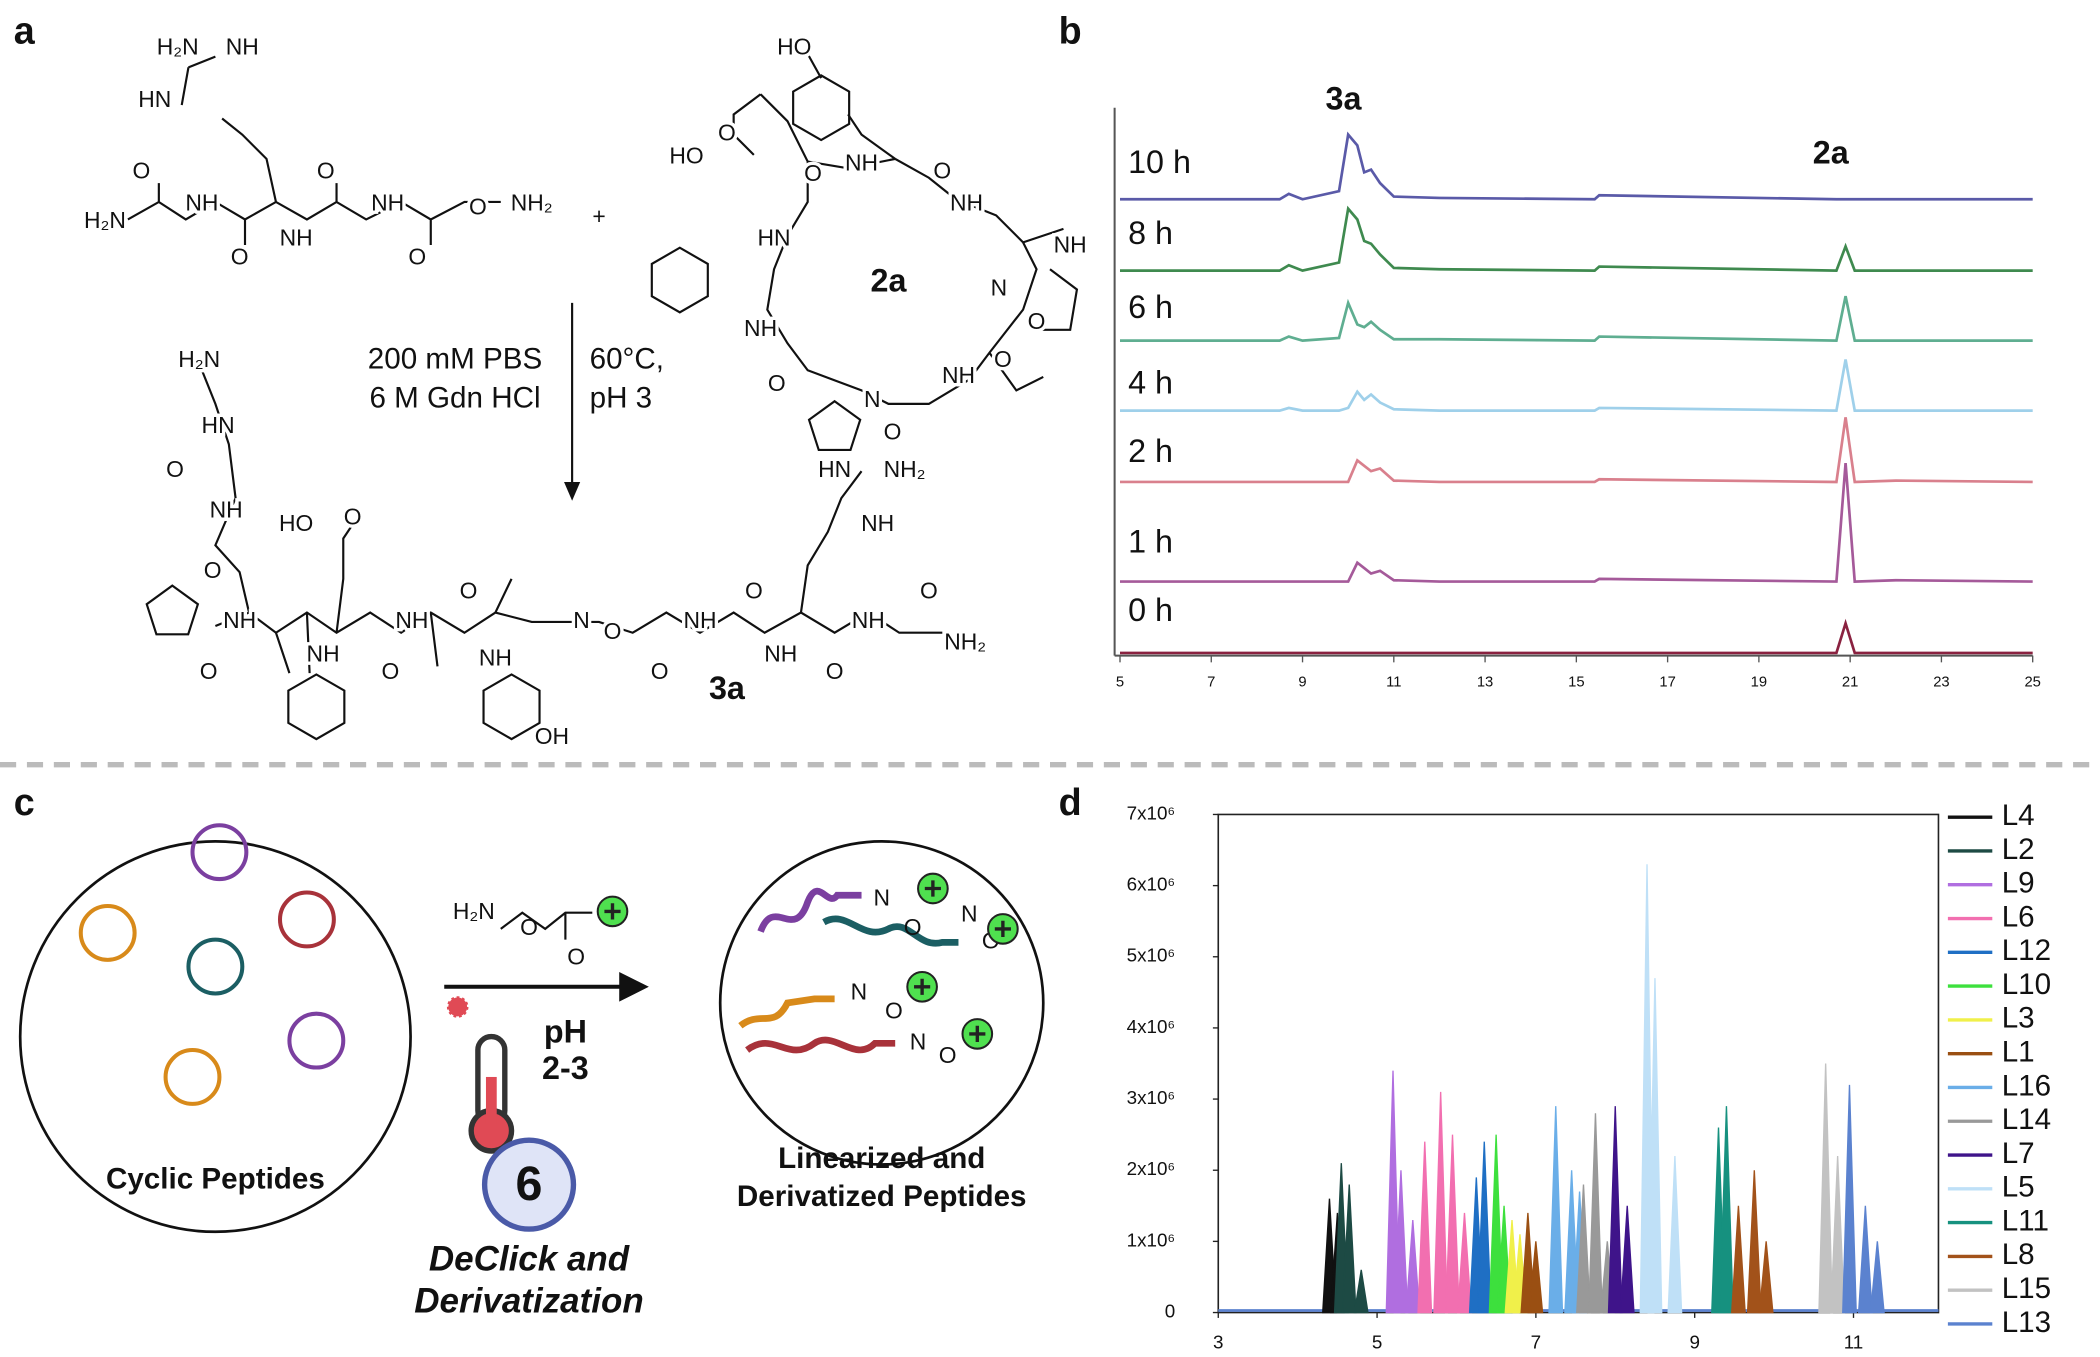 This screenshot has width=2100, height=1357. What do you see at coordinates (2018, 1052) in the screenshot?
I see `legend-label: L1` at bounding box center [2018, 1052].